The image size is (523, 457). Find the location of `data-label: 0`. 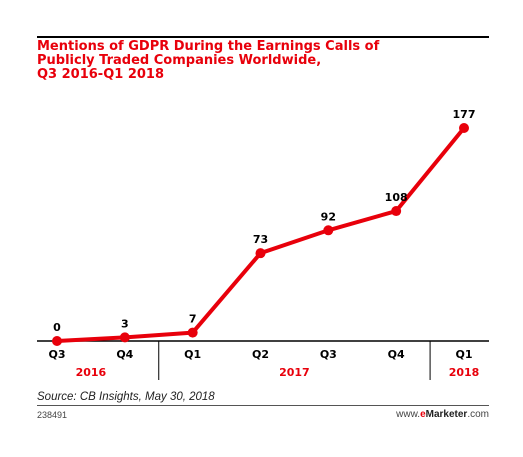

data-label: 0 is located at coordinates (57, 327).